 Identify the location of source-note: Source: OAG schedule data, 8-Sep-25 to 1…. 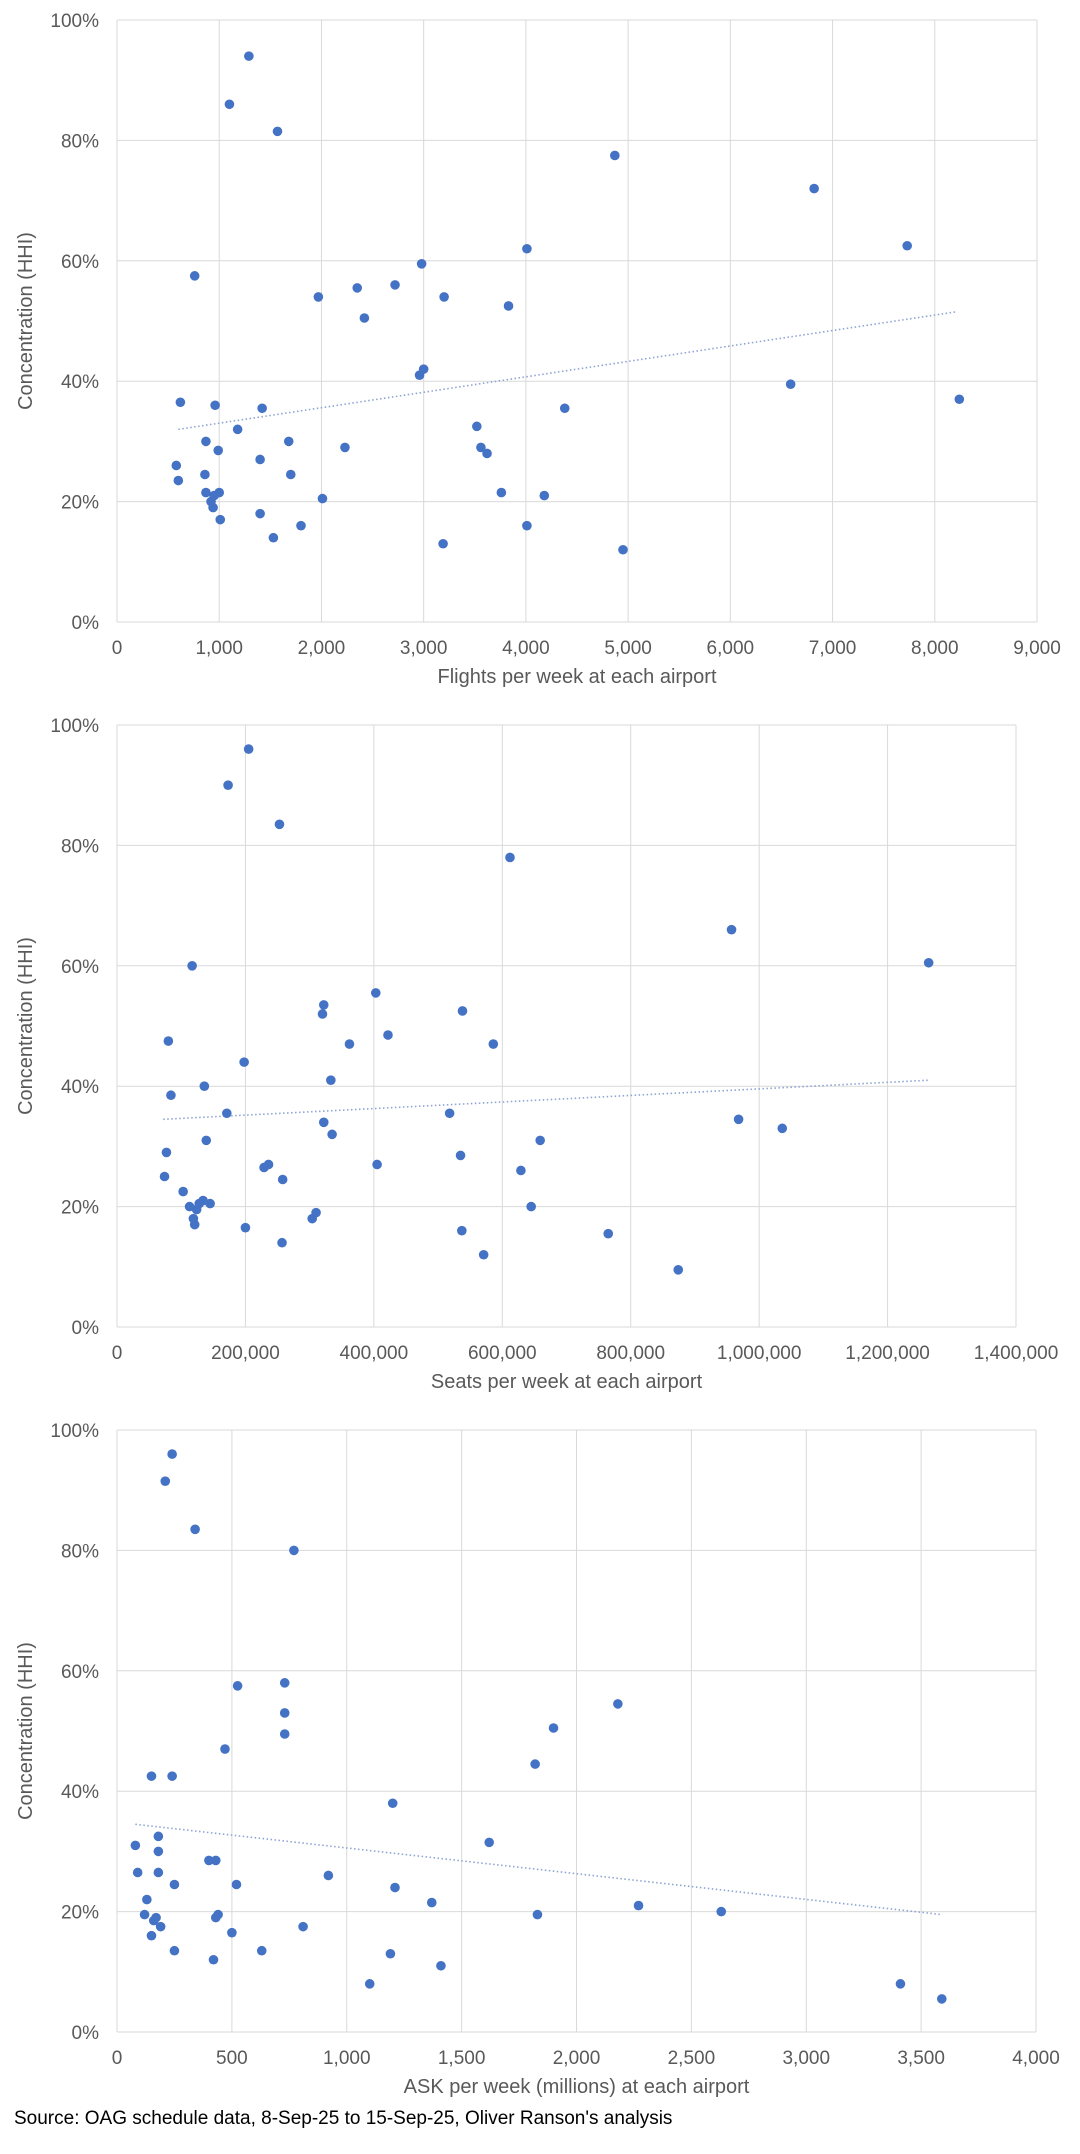
(343, 2118).